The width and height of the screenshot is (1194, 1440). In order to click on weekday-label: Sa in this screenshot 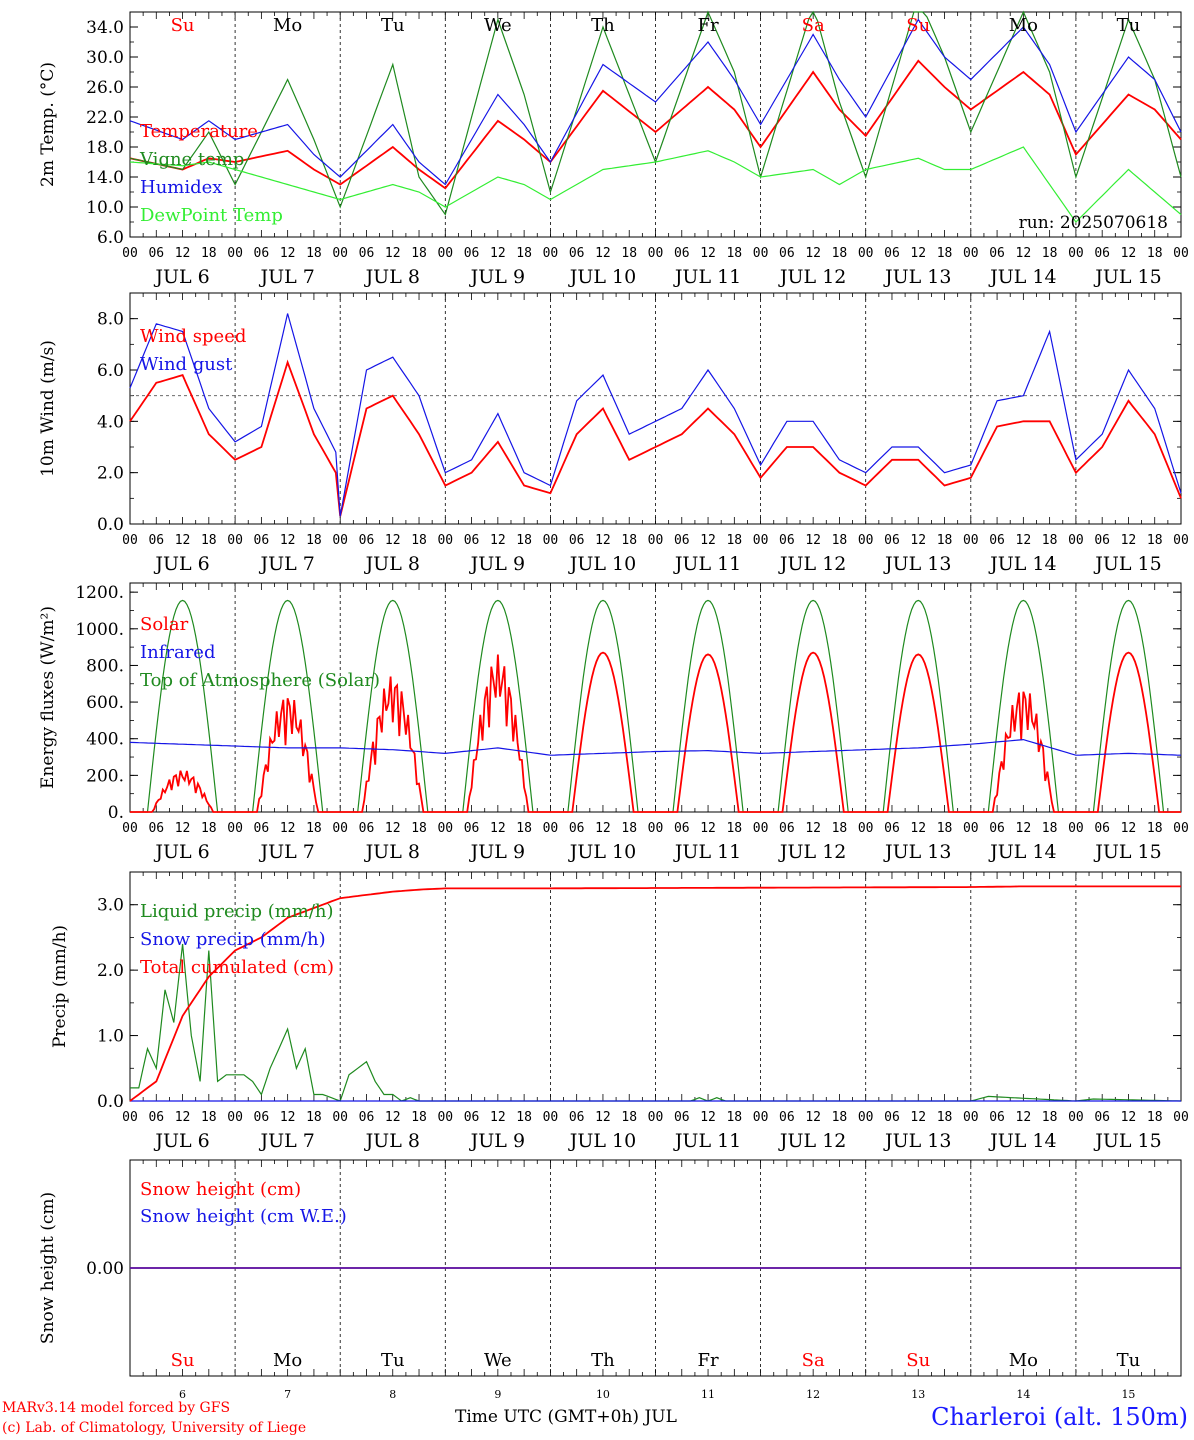, I will do `click(813, 1360)`.